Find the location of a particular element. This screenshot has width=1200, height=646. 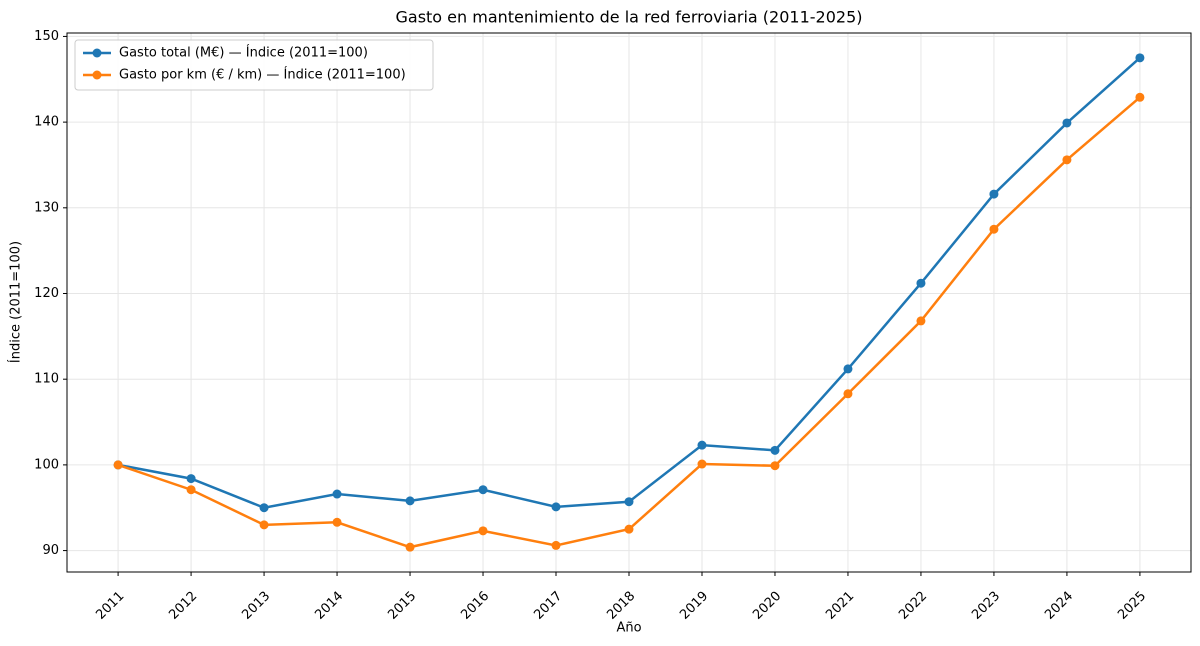

x-tick-label: 2020 is located at coordinates (767, 606).